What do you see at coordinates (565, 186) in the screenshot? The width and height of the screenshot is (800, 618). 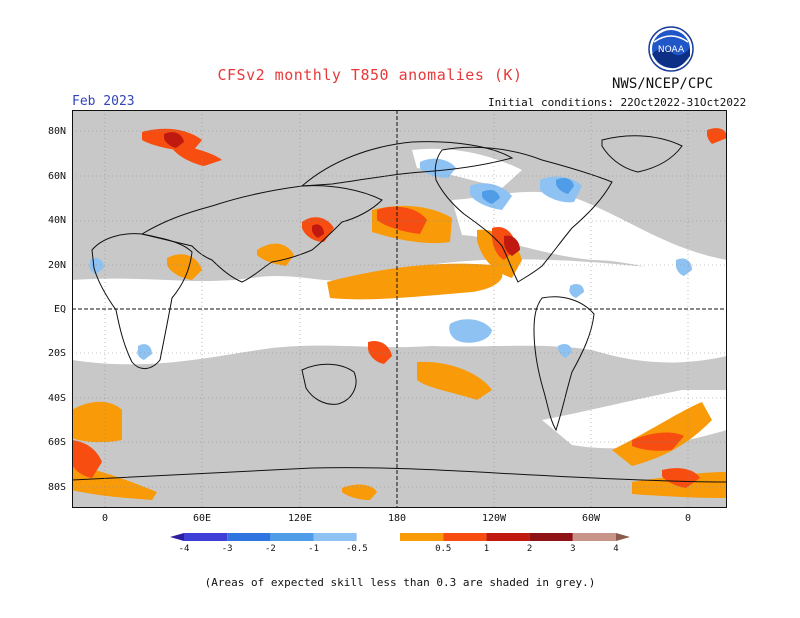 I see `hudson-blue` at bounding box center [565, 186].